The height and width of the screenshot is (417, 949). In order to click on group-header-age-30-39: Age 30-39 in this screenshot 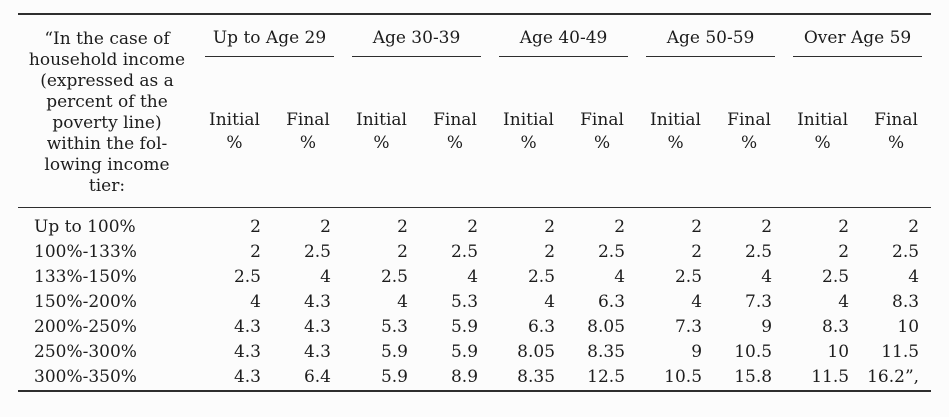, I will do `click(416, 35)`.